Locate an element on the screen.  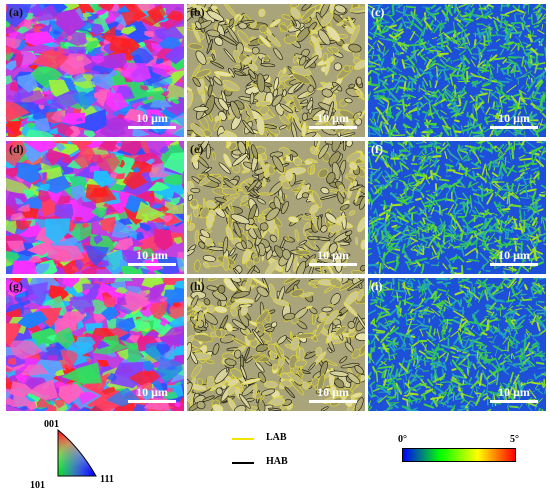
ipf-color-key: 001 101 111 is located at coordinates (72, 453).